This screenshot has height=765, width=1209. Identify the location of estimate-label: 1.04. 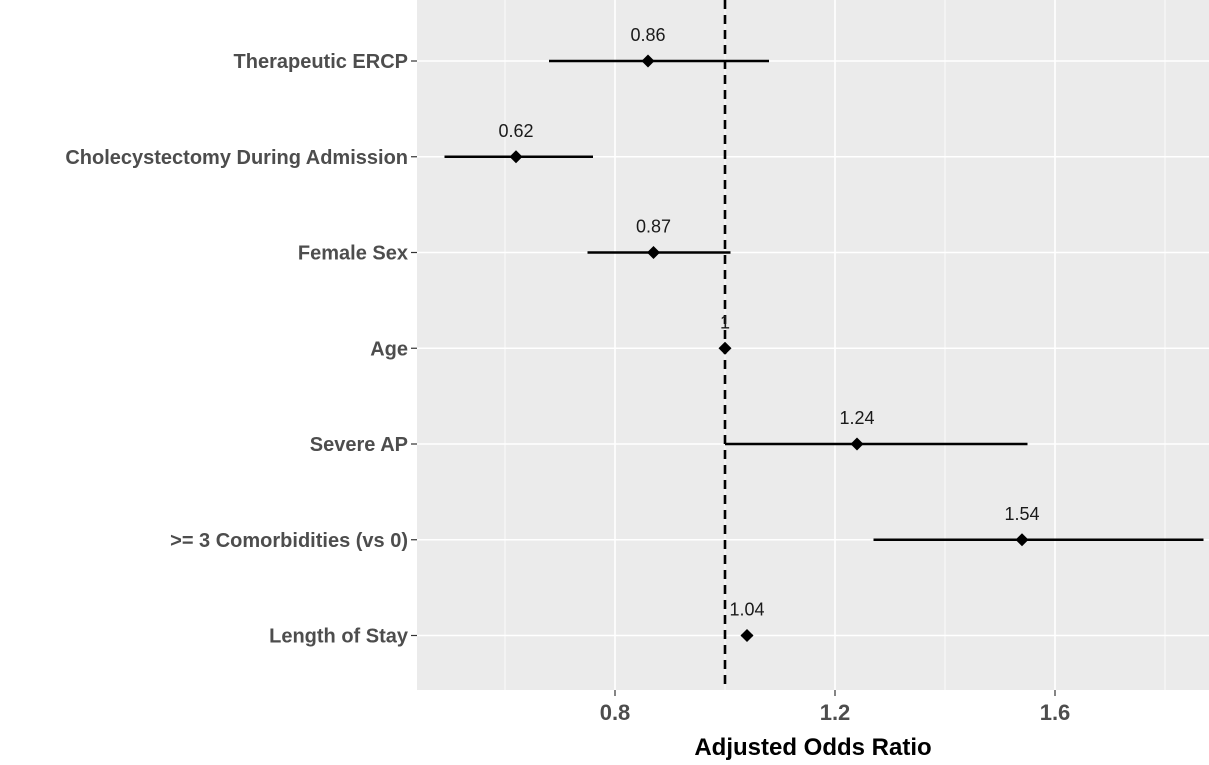
(746, 610).